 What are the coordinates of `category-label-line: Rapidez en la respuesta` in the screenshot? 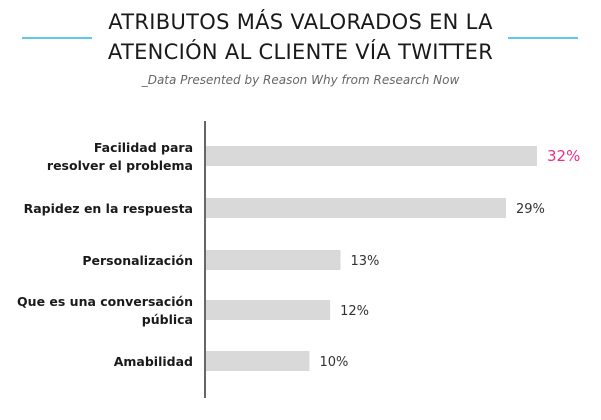 It's located at (108, 208).